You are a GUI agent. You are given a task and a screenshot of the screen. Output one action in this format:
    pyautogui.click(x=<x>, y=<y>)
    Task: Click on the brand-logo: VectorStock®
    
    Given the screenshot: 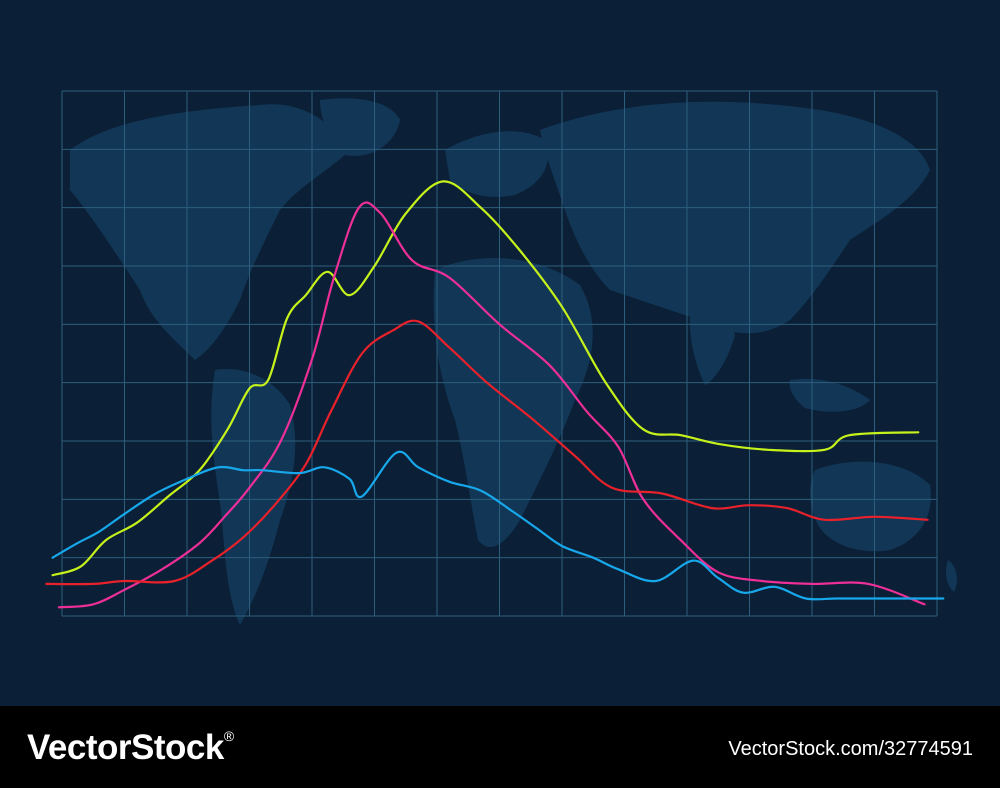 What is the action you would take?
    pyautogui.click(x=130, y=748)
    